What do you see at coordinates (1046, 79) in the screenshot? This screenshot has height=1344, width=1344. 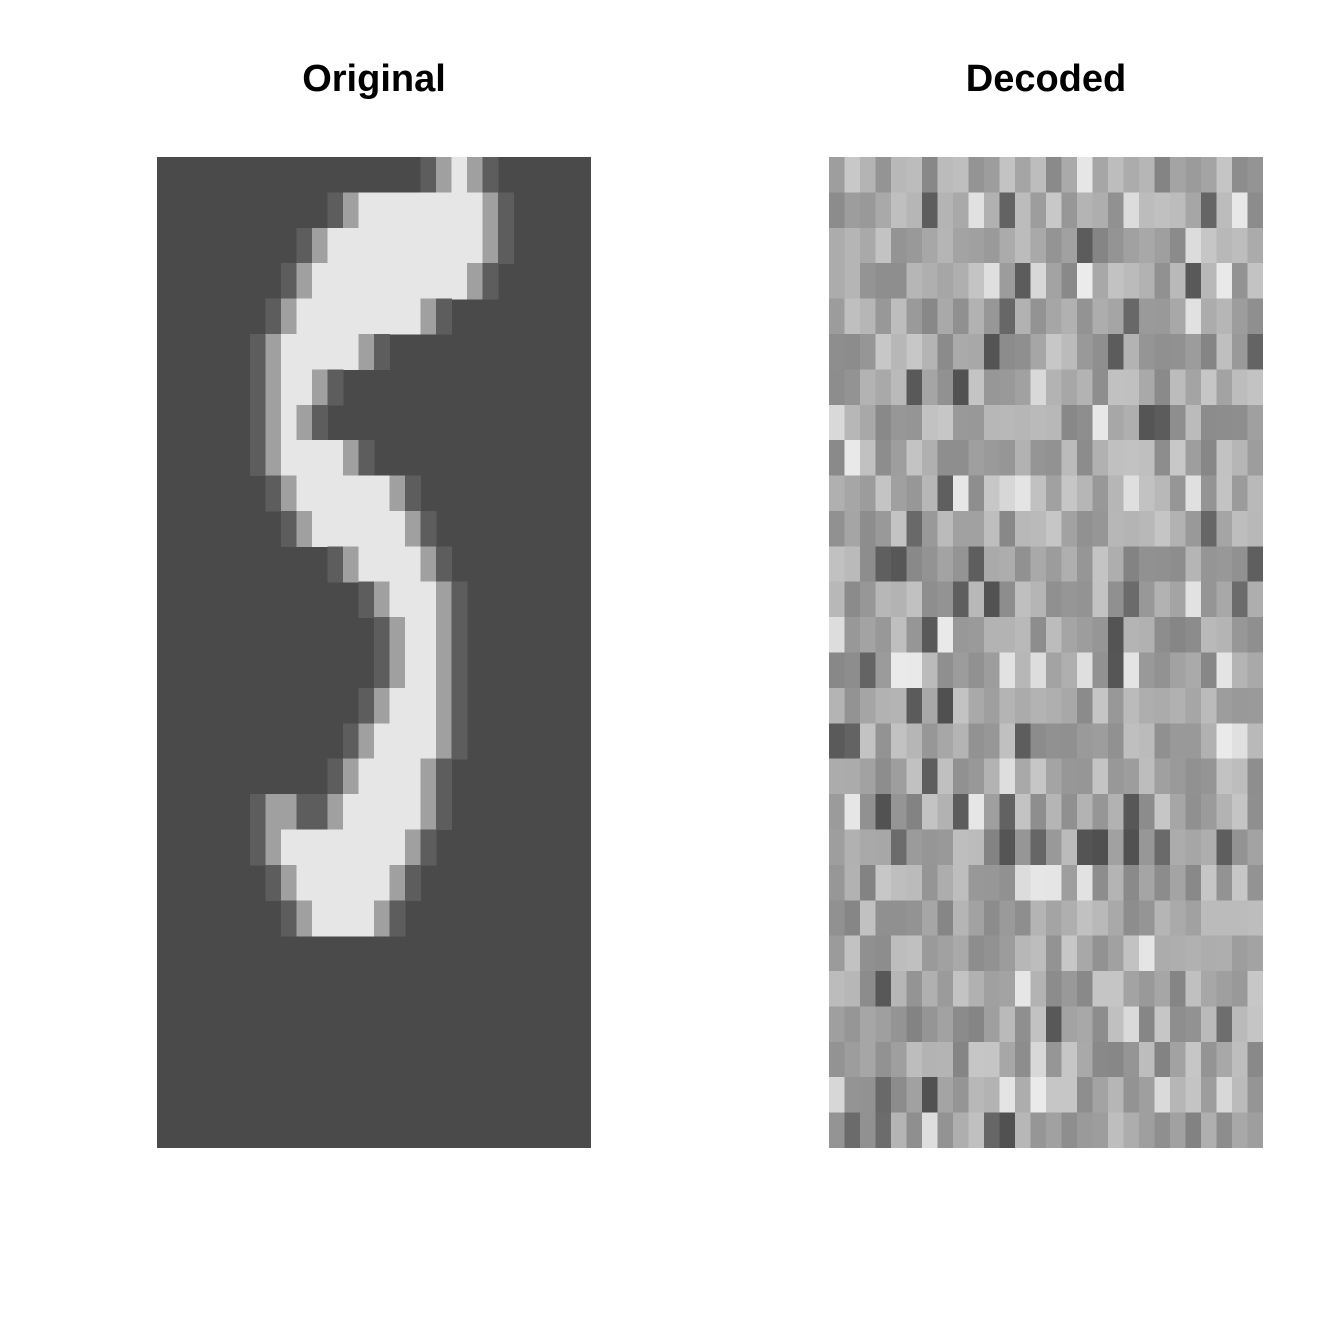 I see `decoded-panel-title: Decoded` at bounding box center [1046, 79].